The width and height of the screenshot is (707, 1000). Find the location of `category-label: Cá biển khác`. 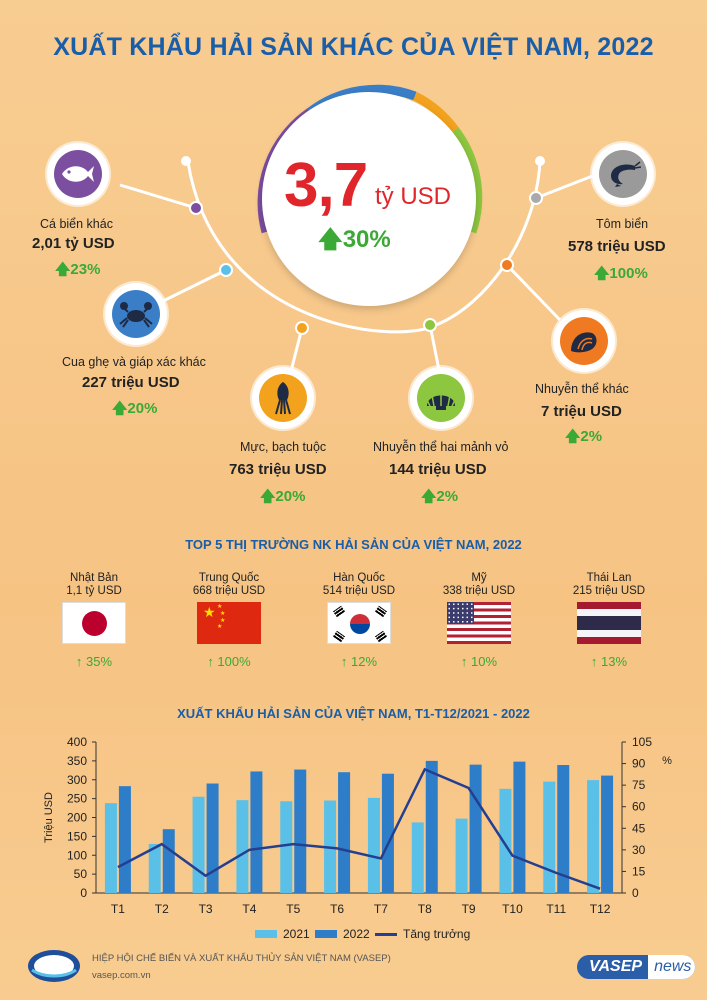

category-label: Cá biển khác is located at coordinates (76, 224).